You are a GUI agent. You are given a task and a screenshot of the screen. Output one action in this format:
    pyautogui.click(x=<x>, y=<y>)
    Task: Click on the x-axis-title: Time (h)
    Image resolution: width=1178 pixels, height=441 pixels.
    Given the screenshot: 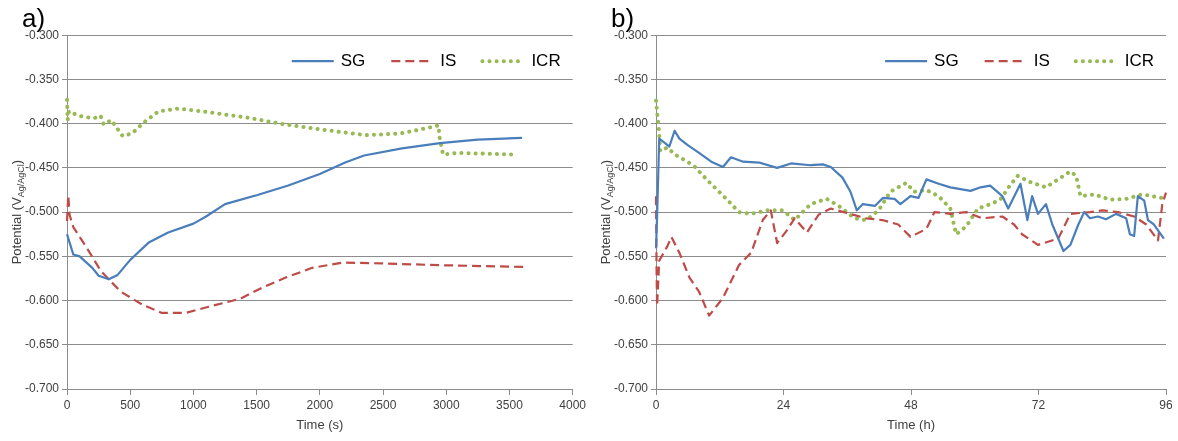 What is the action you would take?
    pyautogui.click(x=911, y=424)
    